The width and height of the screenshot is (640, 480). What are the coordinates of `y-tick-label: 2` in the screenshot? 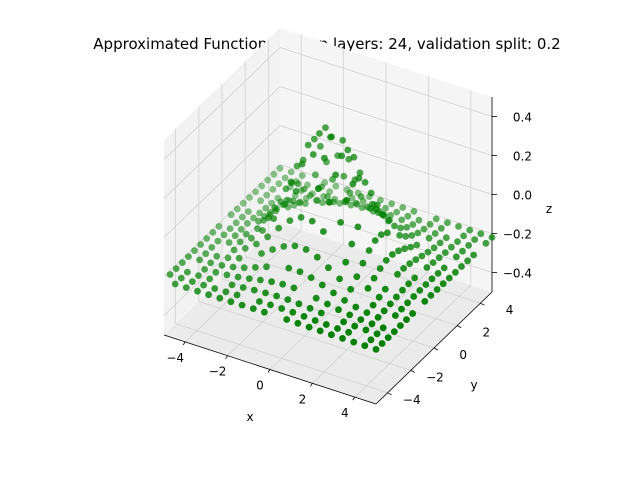 It's located at (487, 333).